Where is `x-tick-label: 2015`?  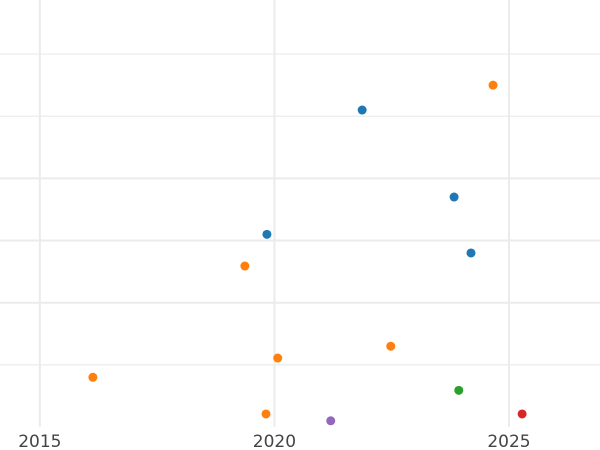
x-tick-label: 2015 is located at coordinates (39, 441).